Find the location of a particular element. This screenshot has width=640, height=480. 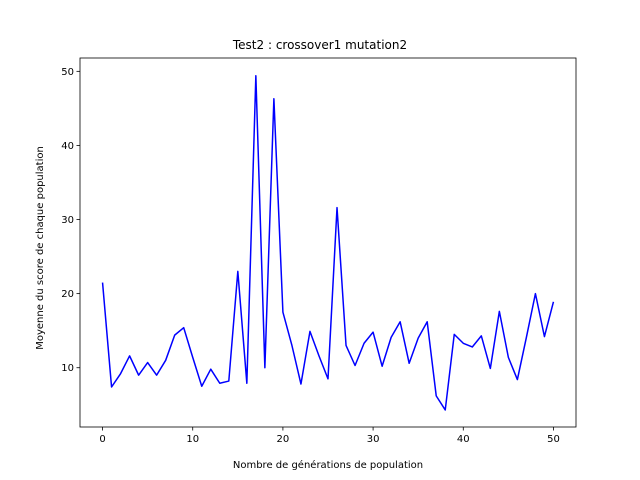

x-tick-label-20: 20 is located at coordinates (283, 439).